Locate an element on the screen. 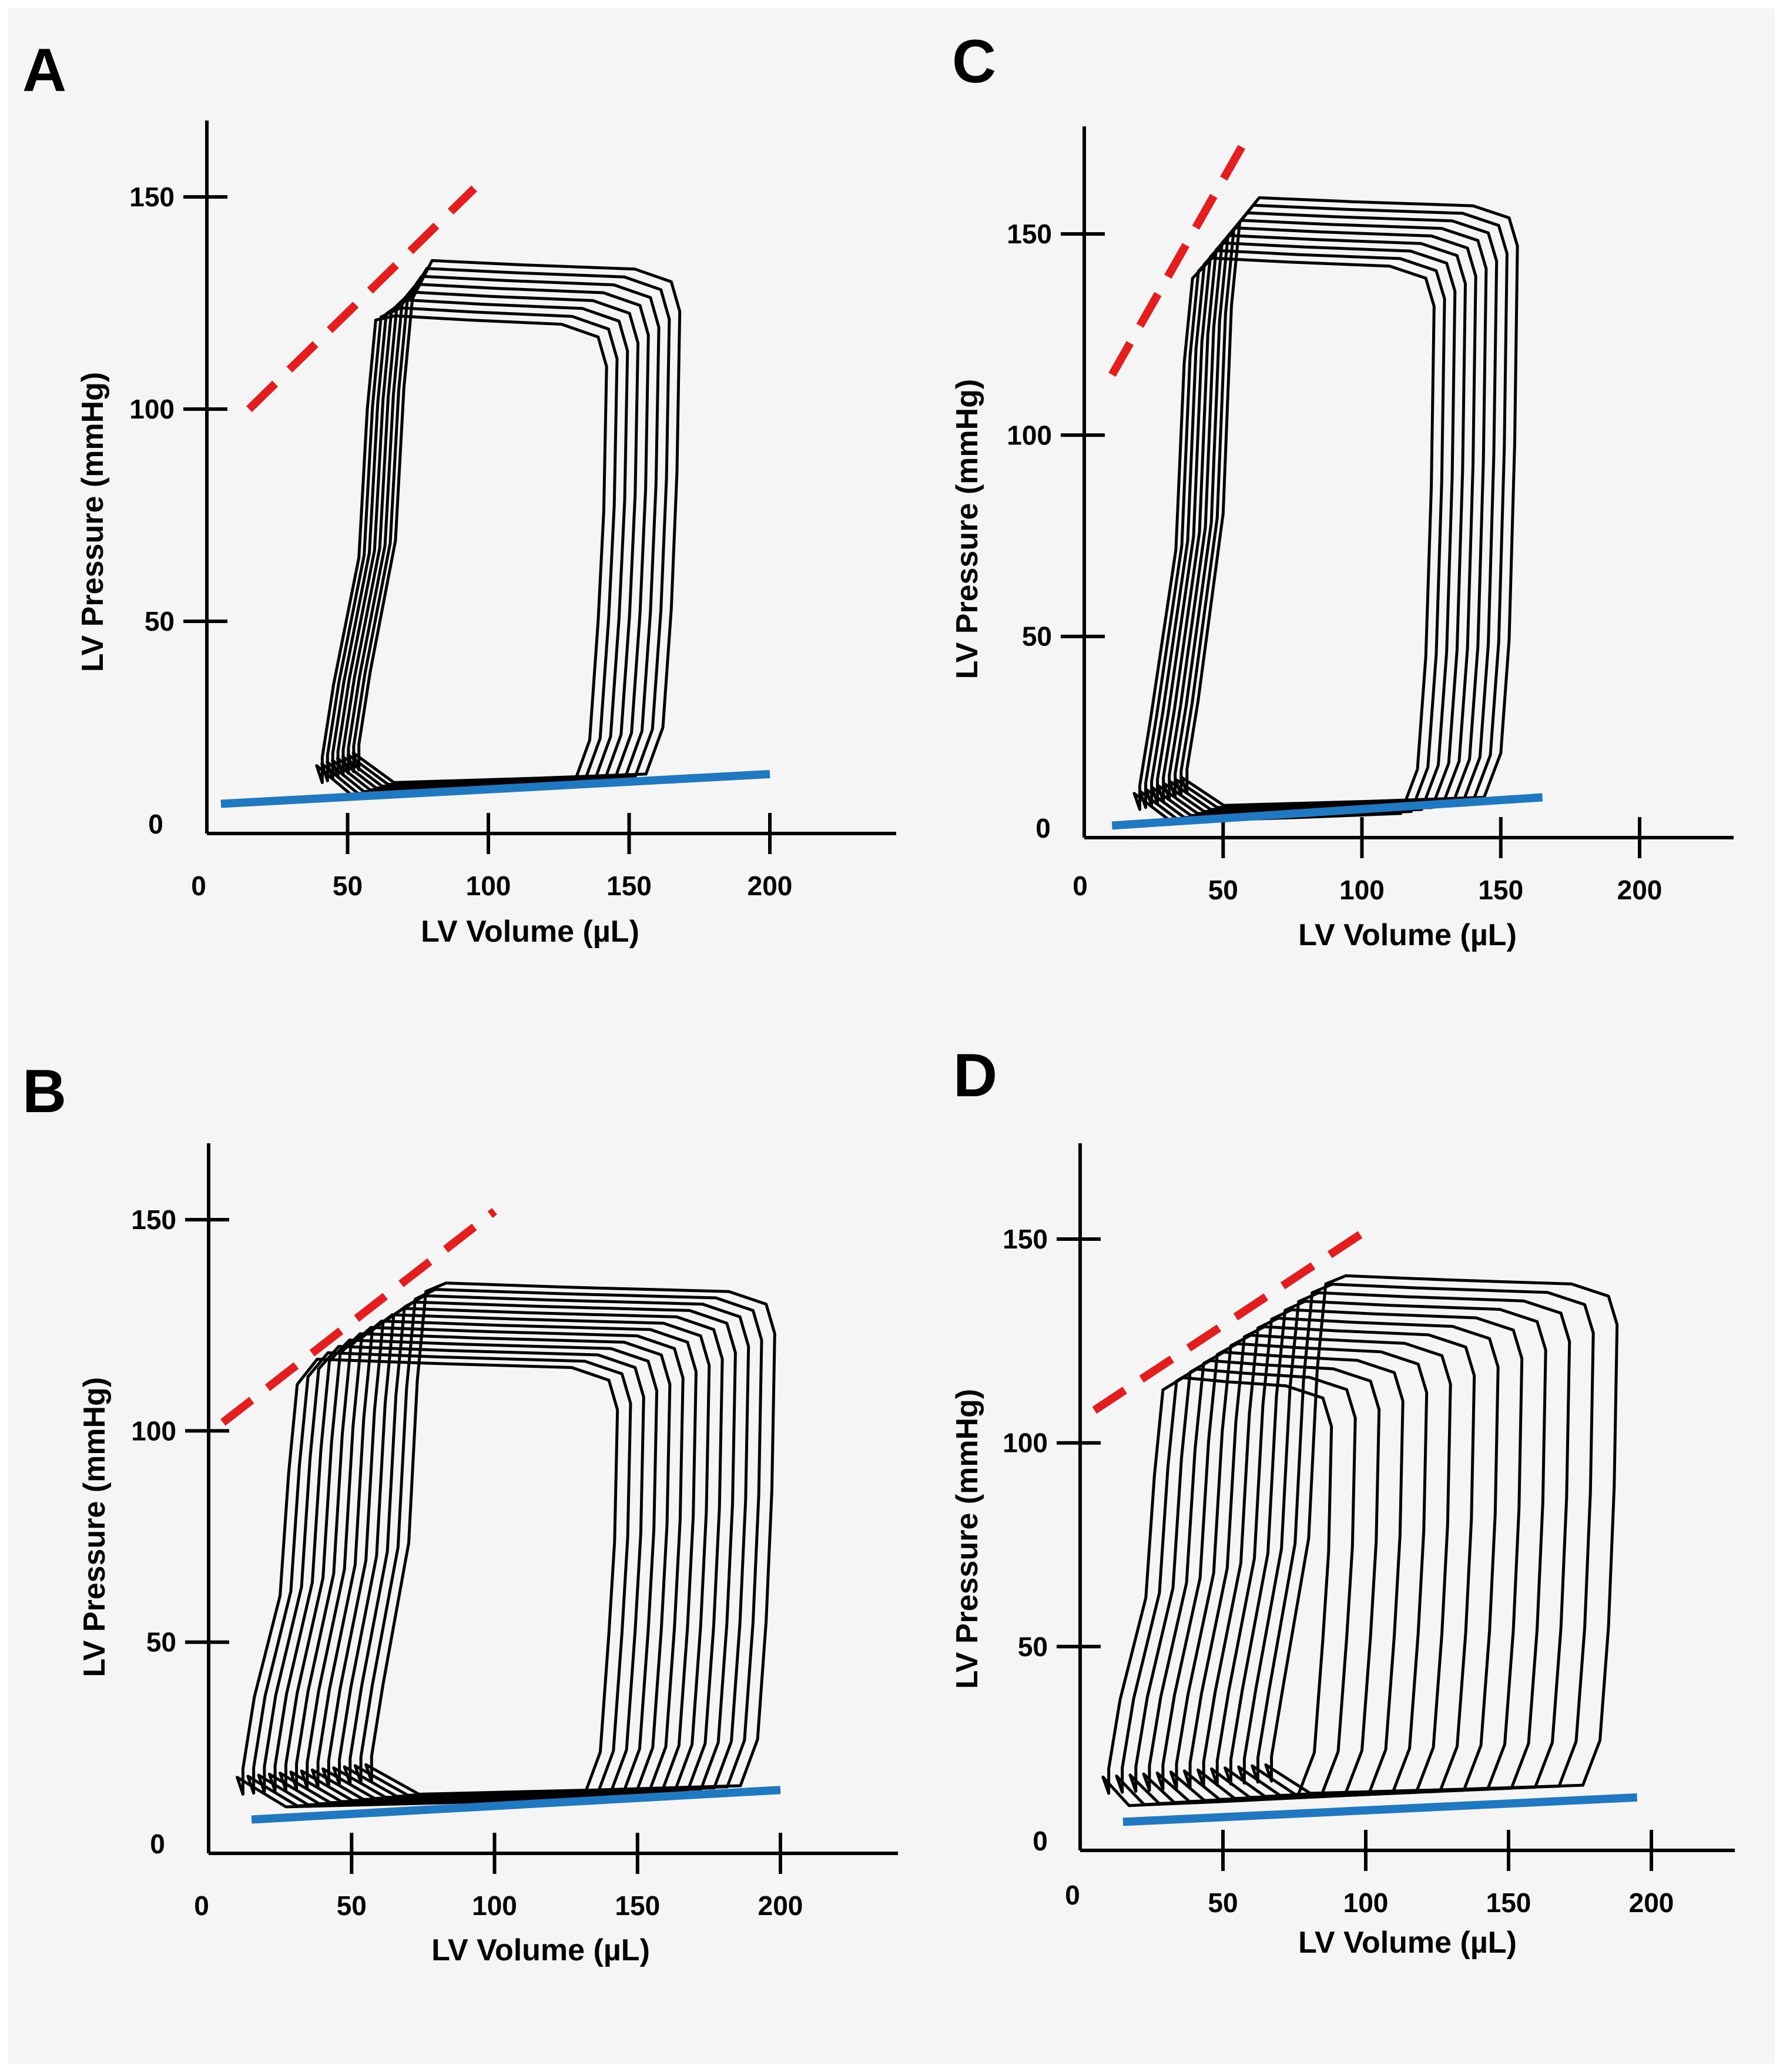 The image size is (1783, 2072). y-axis-label-d: LV Pressure (mmHg) is located at coordinates (967, 1539).